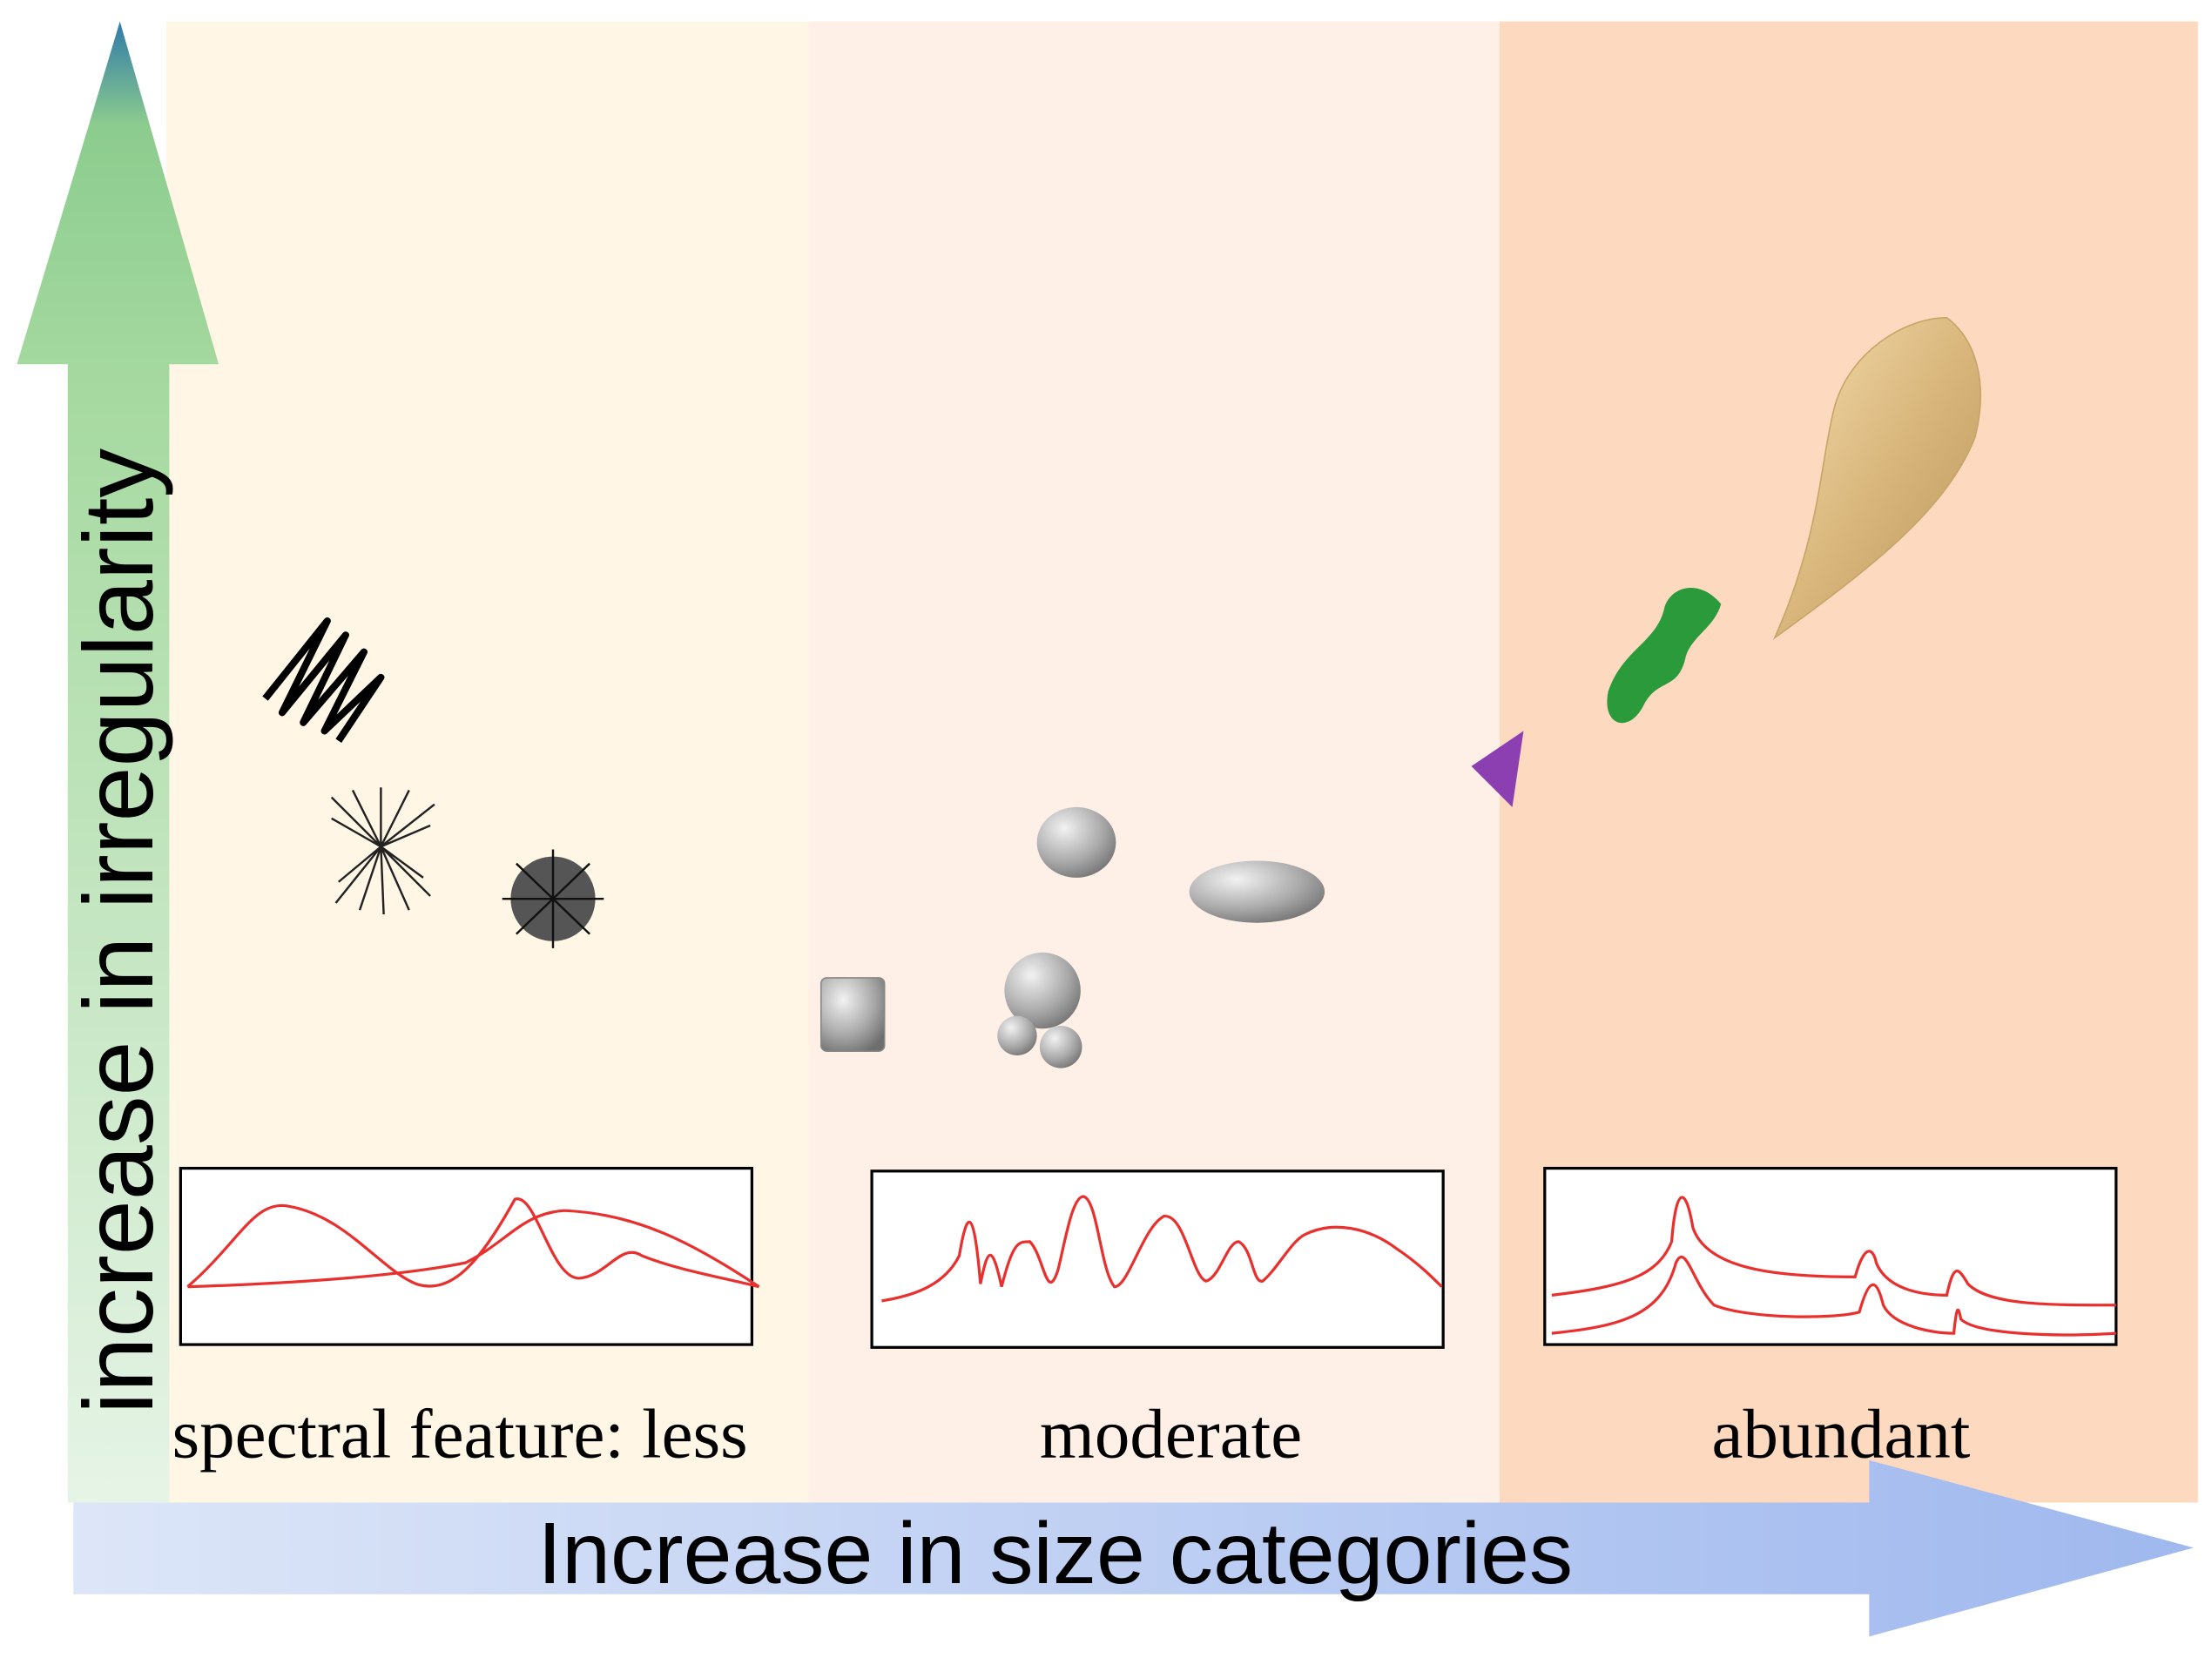 The width and height of the screenshot is (2212, 1658). What do you see at coordinates (1498, 769) in the screenshot?
I see `tetrahedron` at bounding box center [1498, 769].